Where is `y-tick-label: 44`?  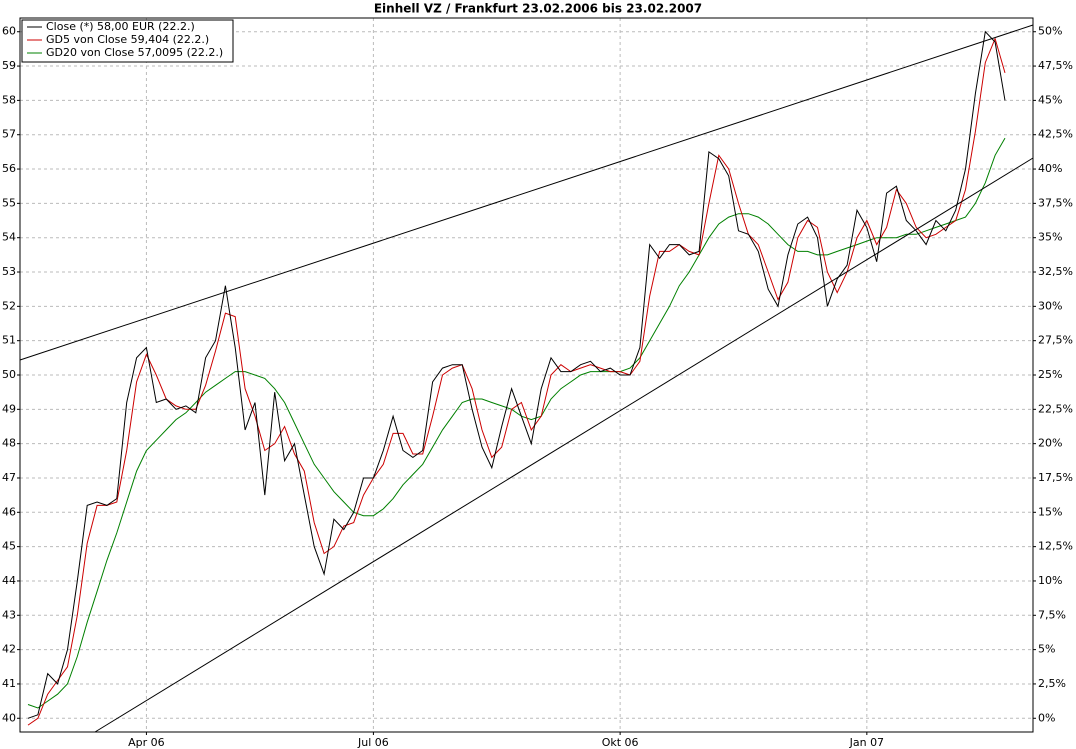
y-tick-label: 44 is located at coordinates (9, 580).